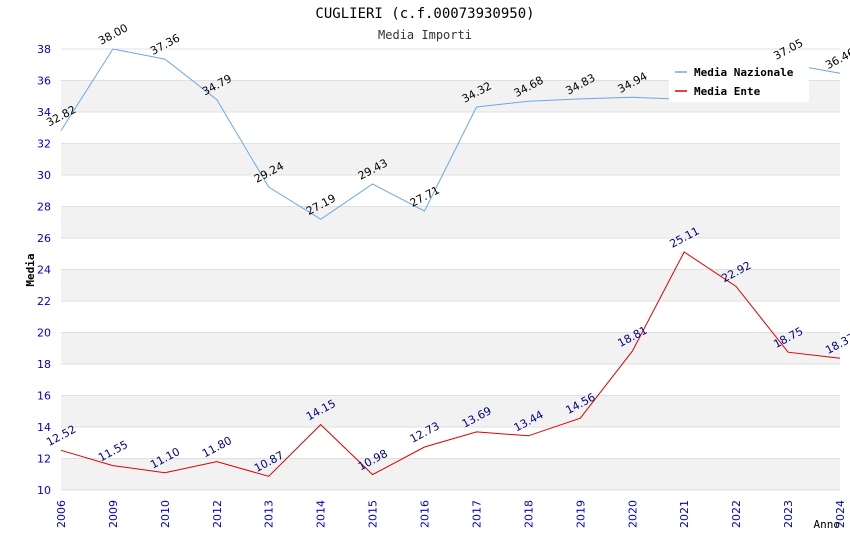 This screenshot has height=550, width=850. What do you see at coordinates (788, 514) in the screenshot?
I see `x-tick-label: 2023` at bounding box center [788, 514].